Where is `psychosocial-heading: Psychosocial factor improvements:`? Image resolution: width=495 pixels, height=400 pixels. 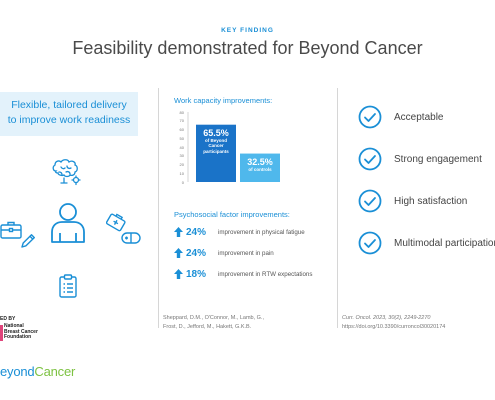 psychosocial-heading: Psychosocial factor improvements: is located at coordinates (232, 214).